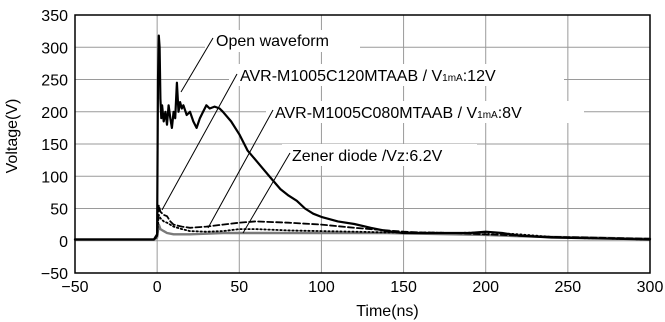  Describe the element at coordinates (650, 287) in the screenshot. I see `x-tick-label: 300` at that location.